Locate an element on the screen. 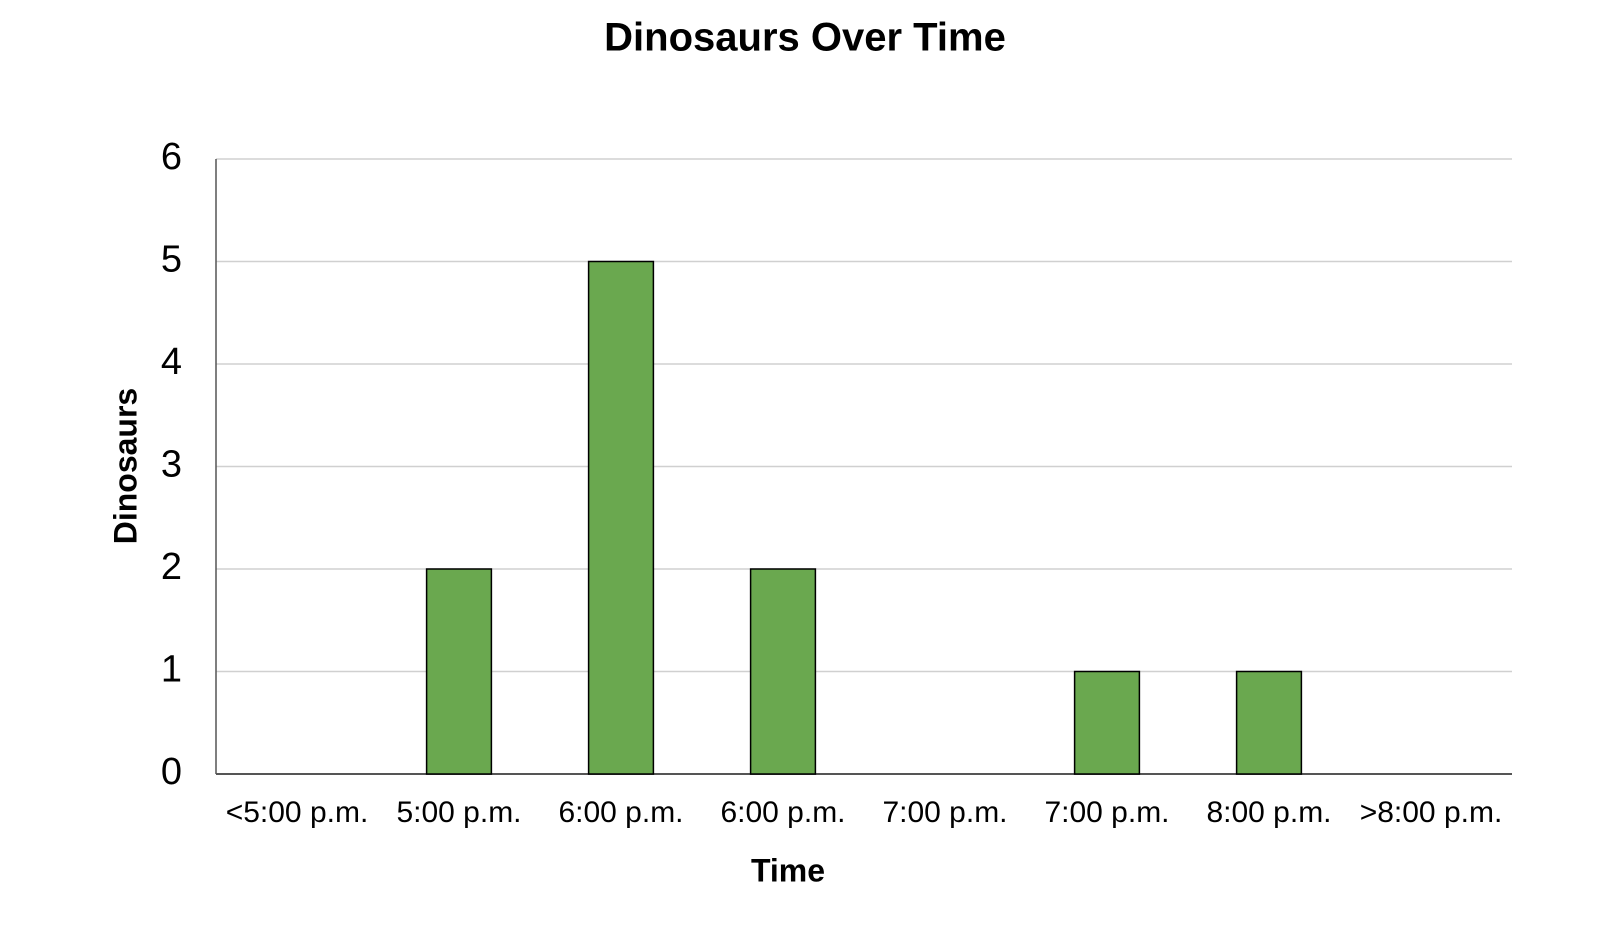 The image size is (1600, 934). y-tick-label: 6 is located at coordinates (171, 157).